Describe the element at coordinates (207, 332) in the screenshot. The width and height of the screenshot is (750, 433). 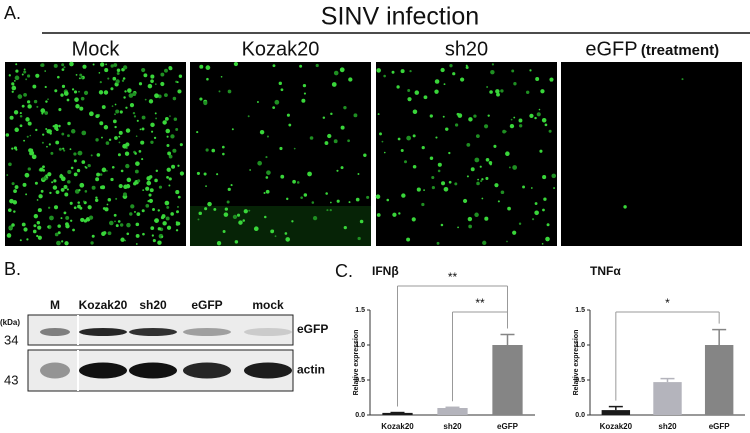
I see `blot-band` at that location.